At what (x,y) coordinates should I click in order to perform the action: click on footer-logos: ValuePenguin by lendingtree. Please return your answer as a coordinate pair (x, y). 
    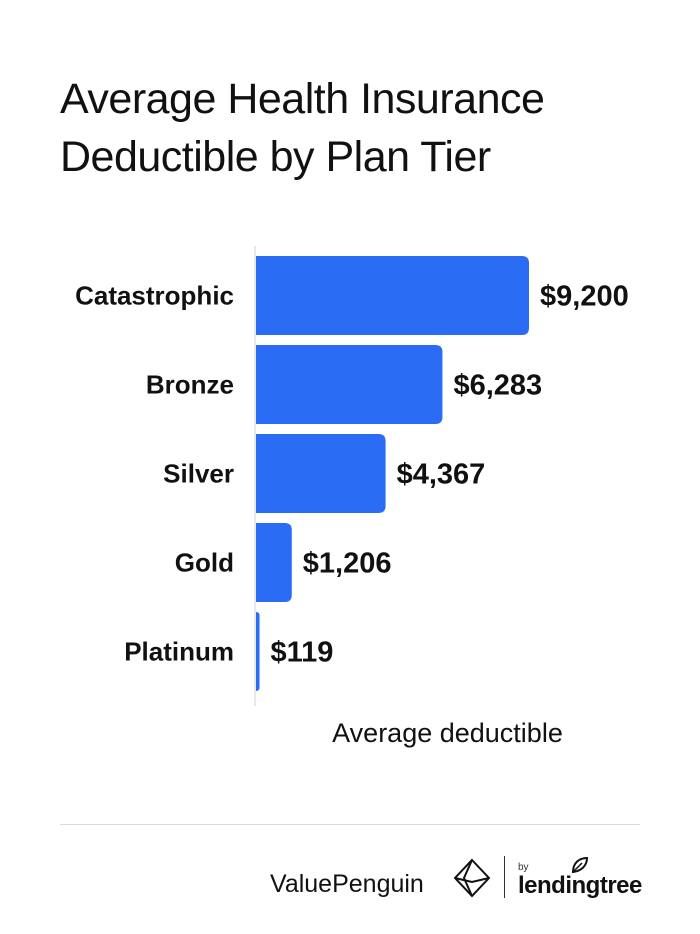
    Looking at the image, I should click on (470, 879).